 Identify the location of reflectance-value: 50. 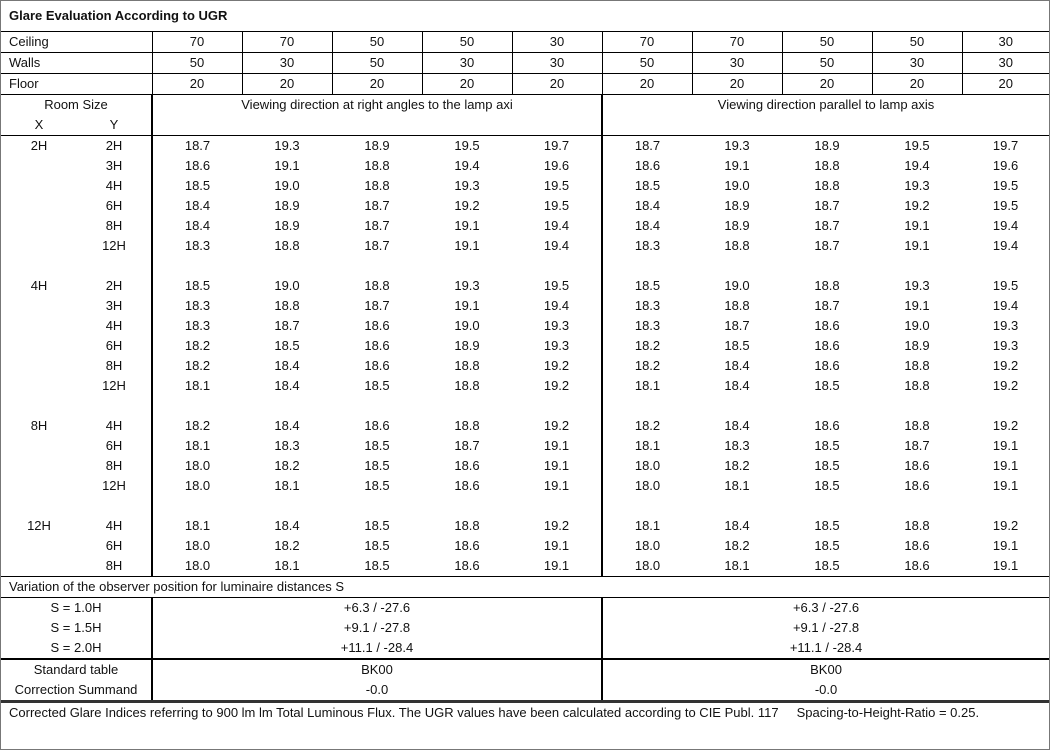
(827, 63).